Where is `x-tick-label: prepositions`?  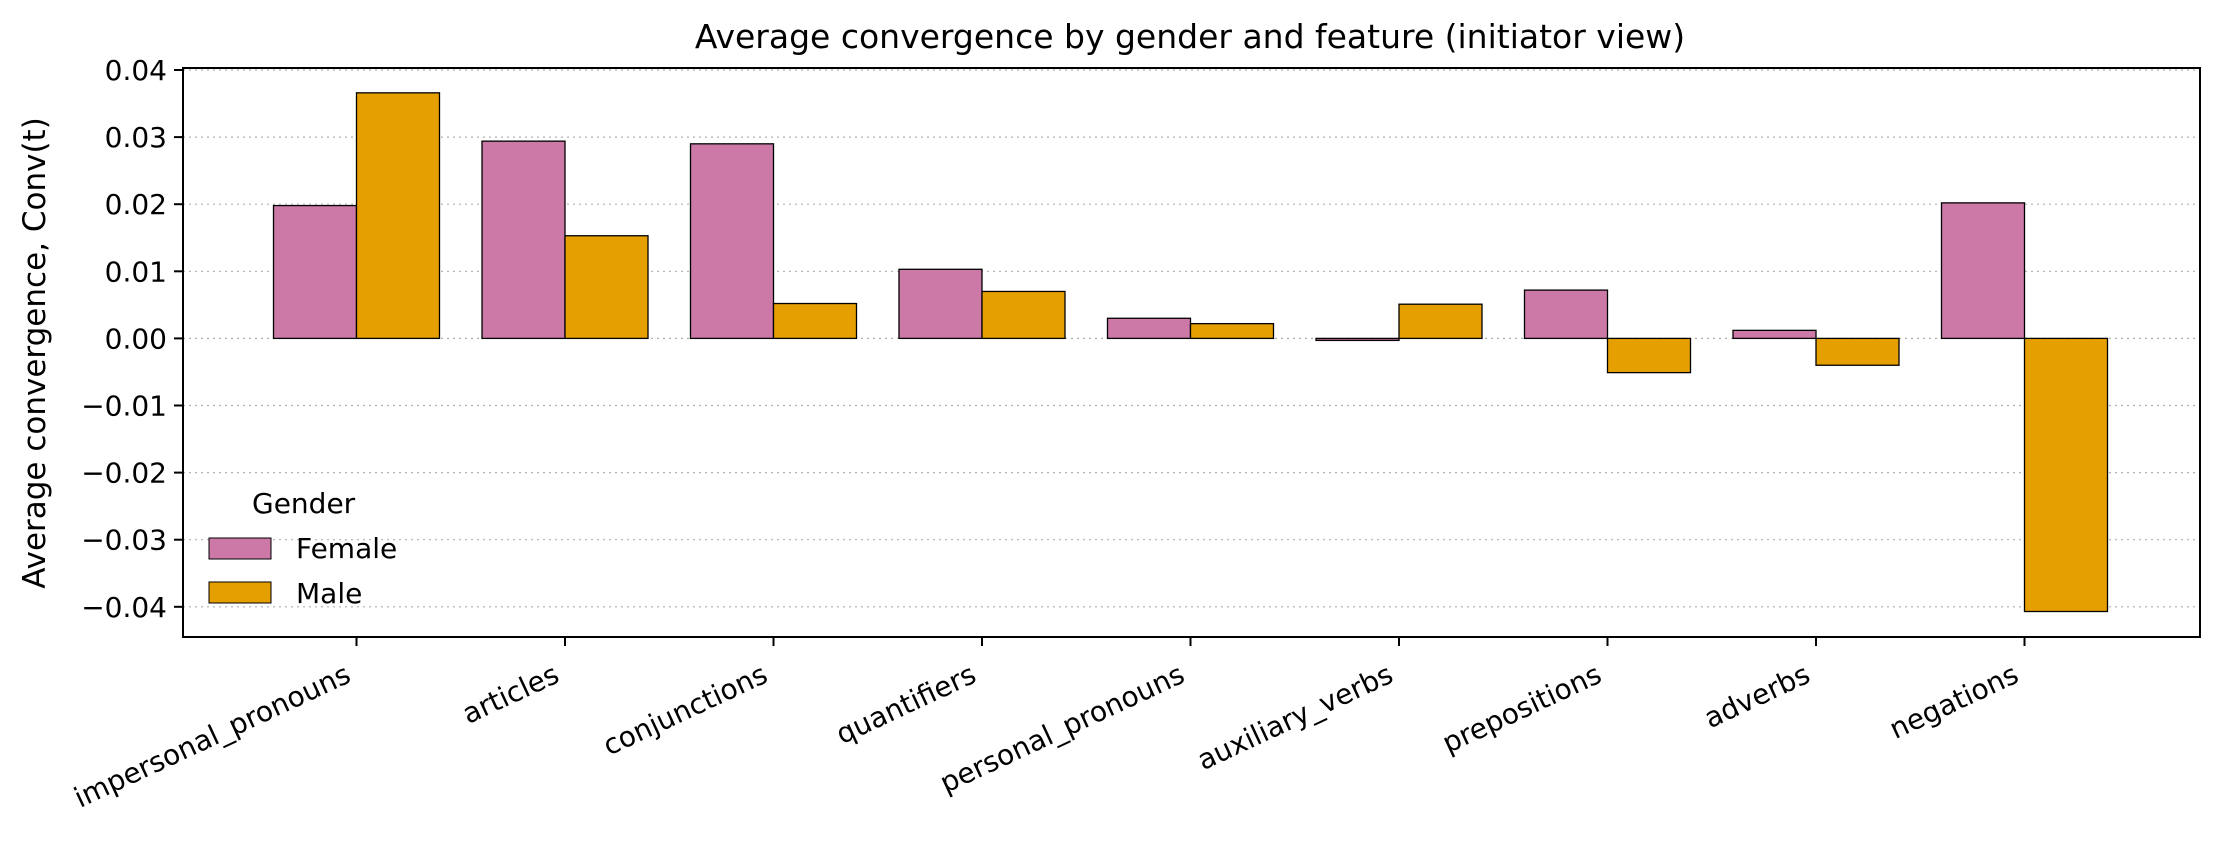
x-tick-label: prepositions is located at coordinates (1521, 708).